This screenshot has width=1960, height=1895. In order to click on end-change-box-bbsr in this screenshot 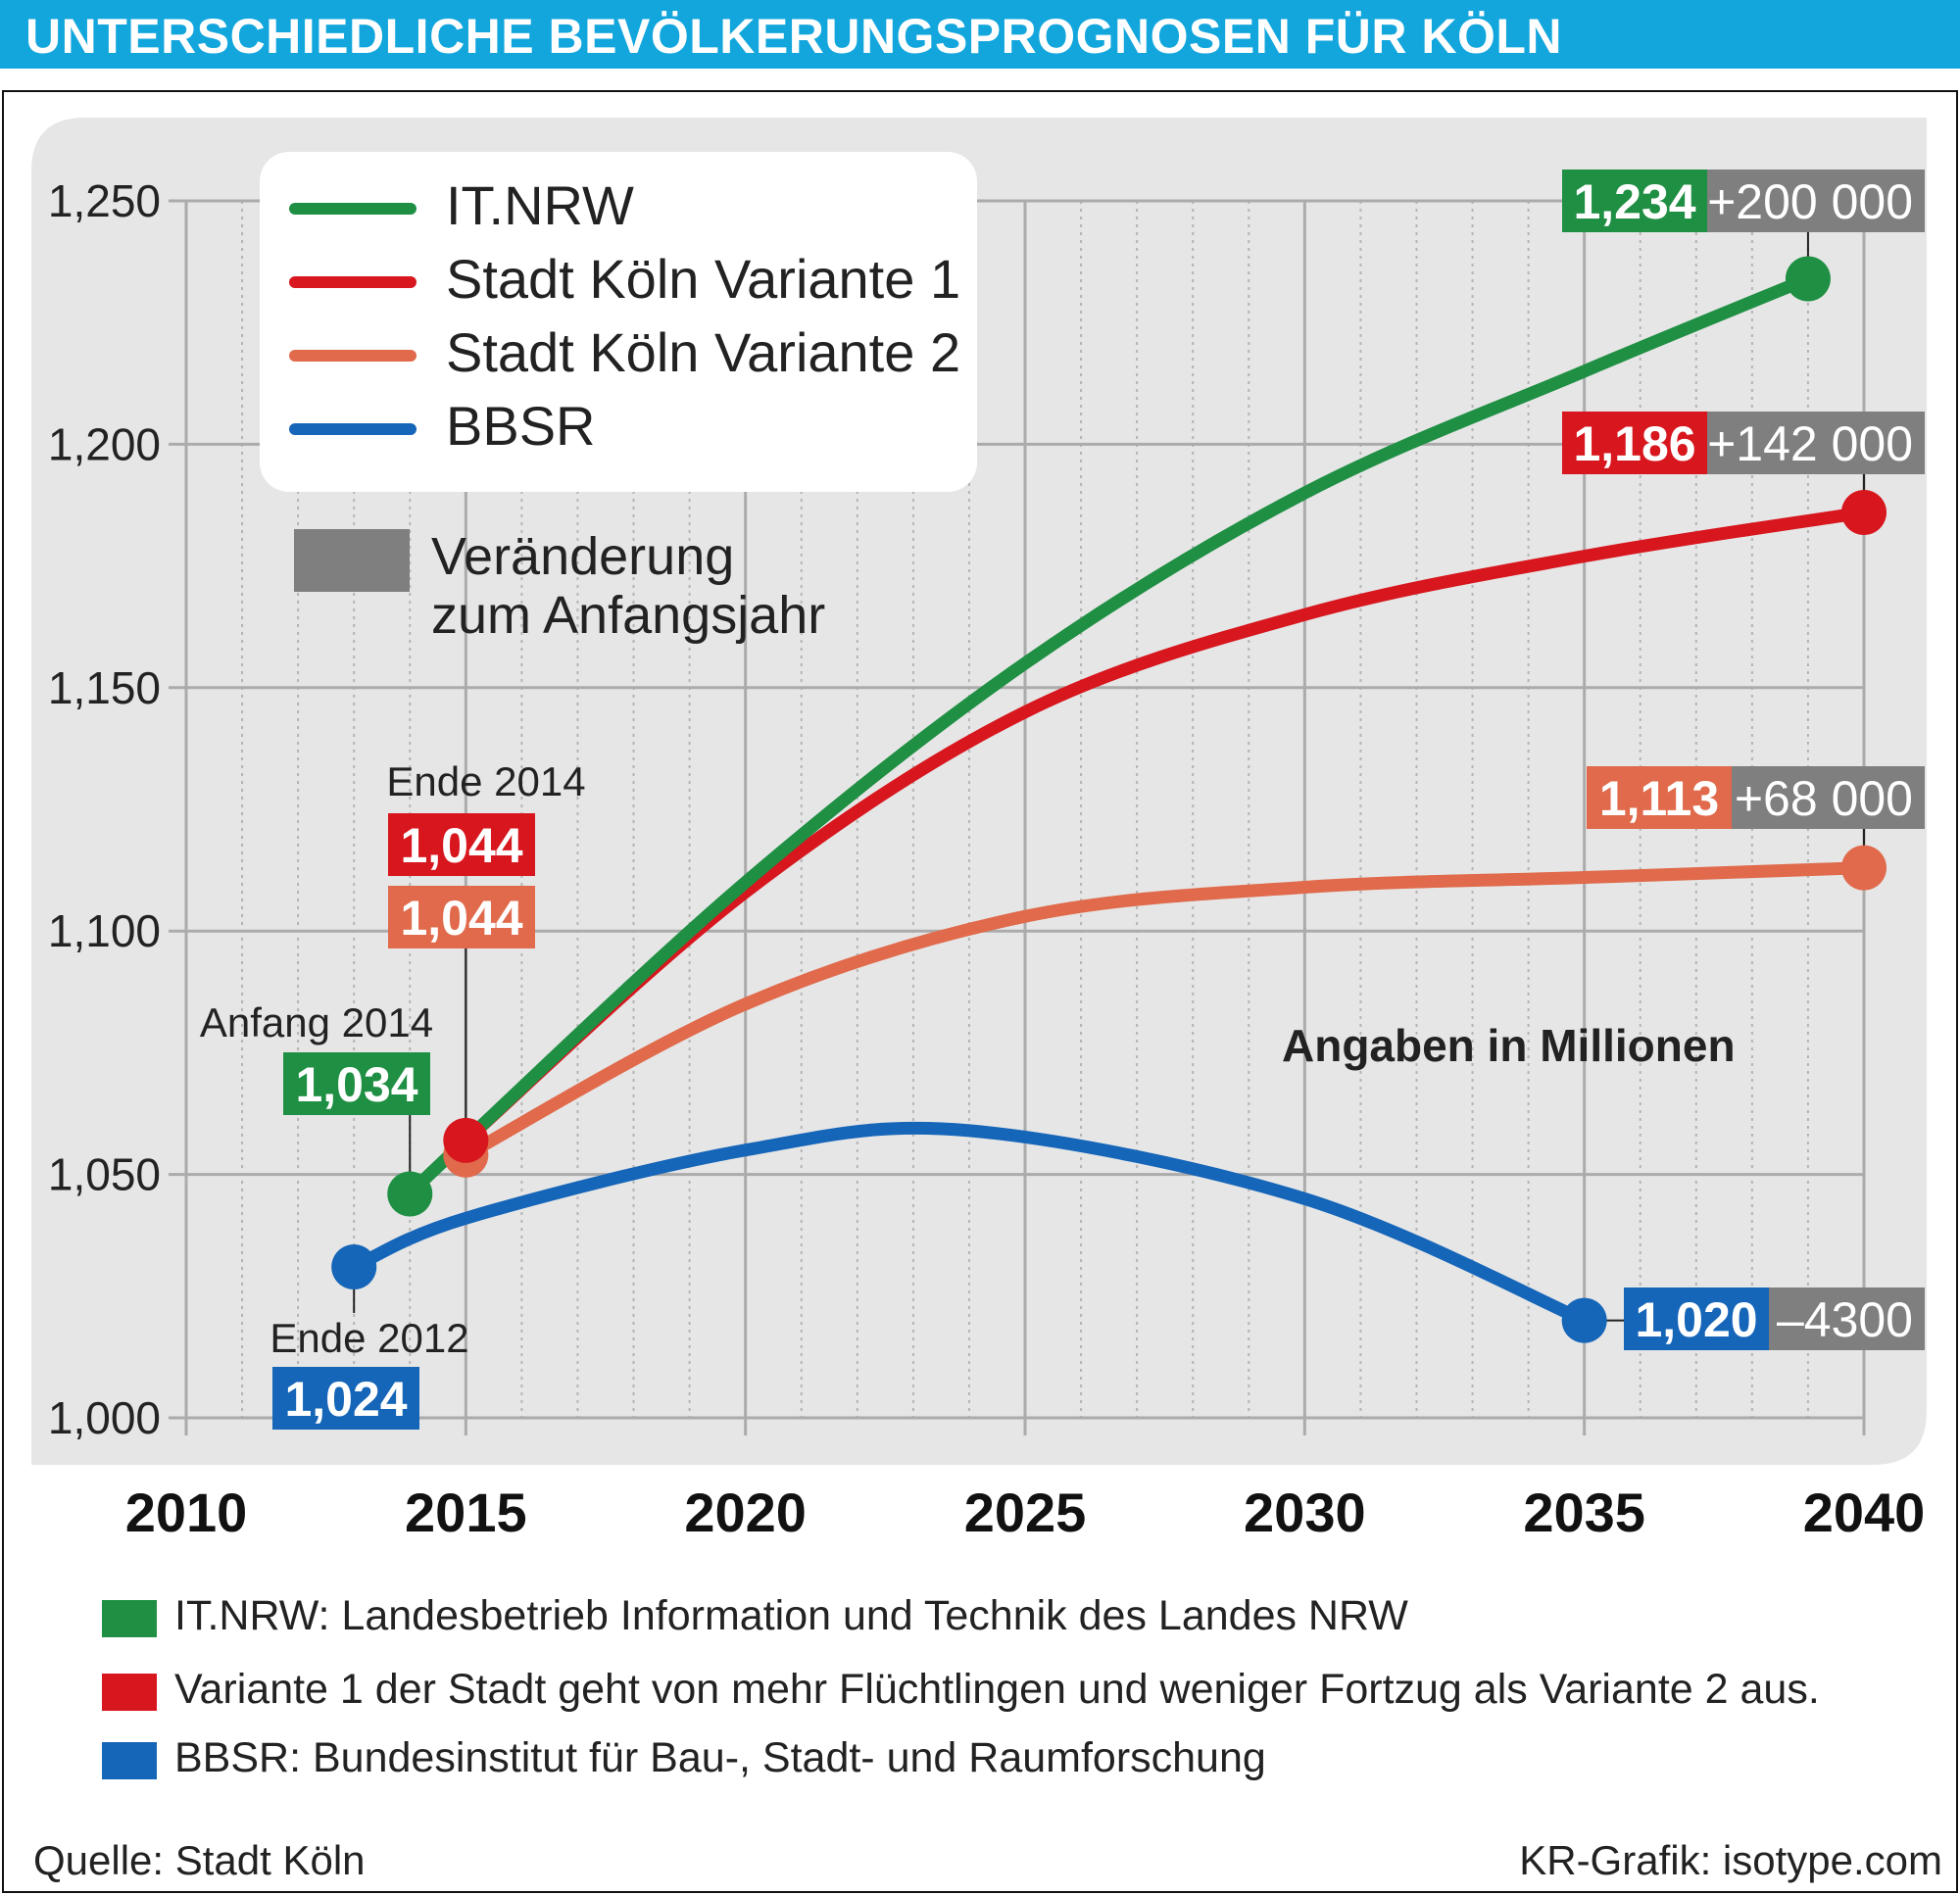, I will do `click(1847, 1319)`.